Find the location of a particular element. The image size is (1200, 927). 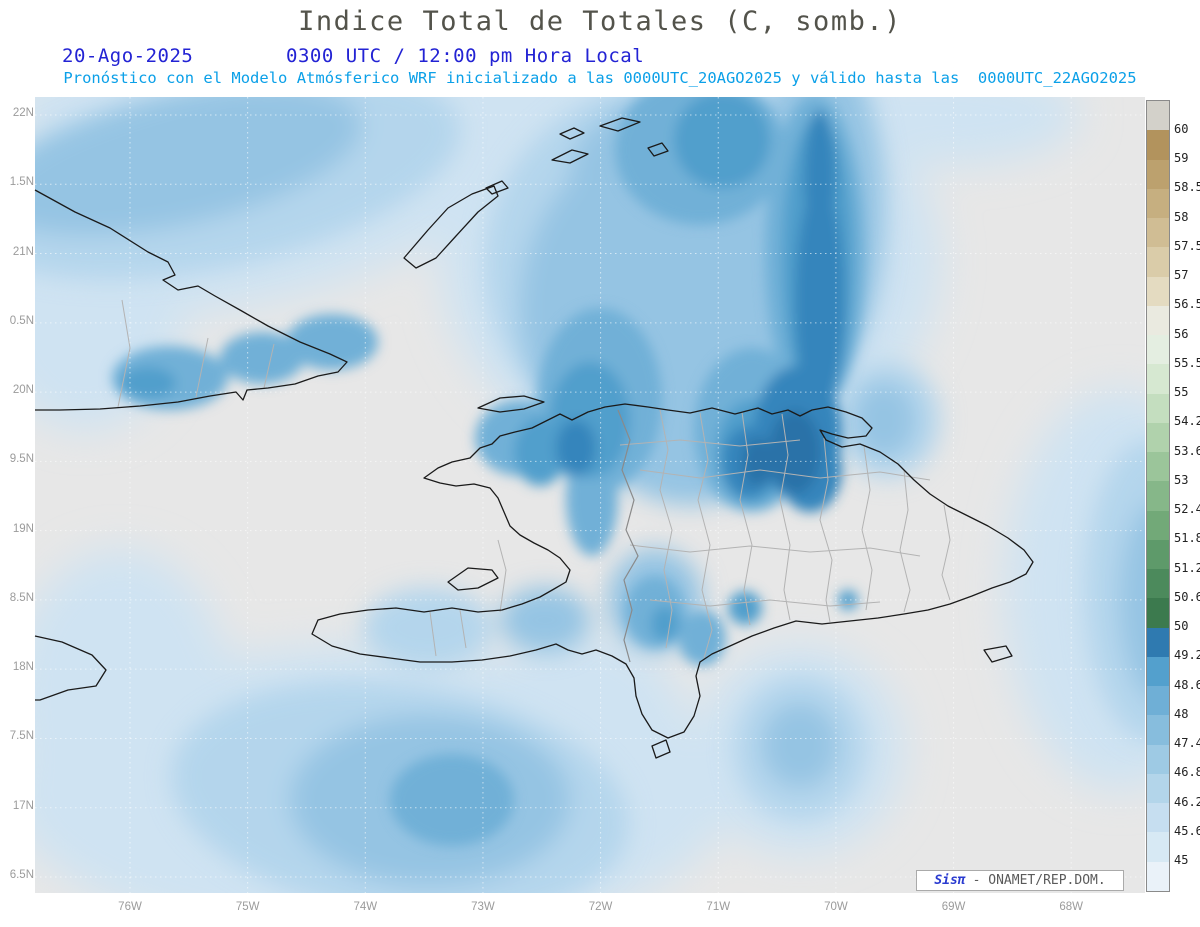

colorbar-label: 59 is located at coordinates (1181, 158).